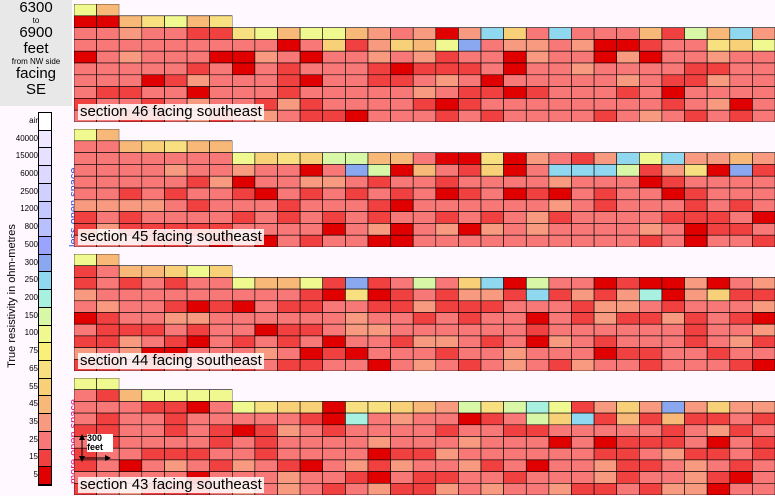  I want to click on legend-value-label: 150, so click(31, 315).